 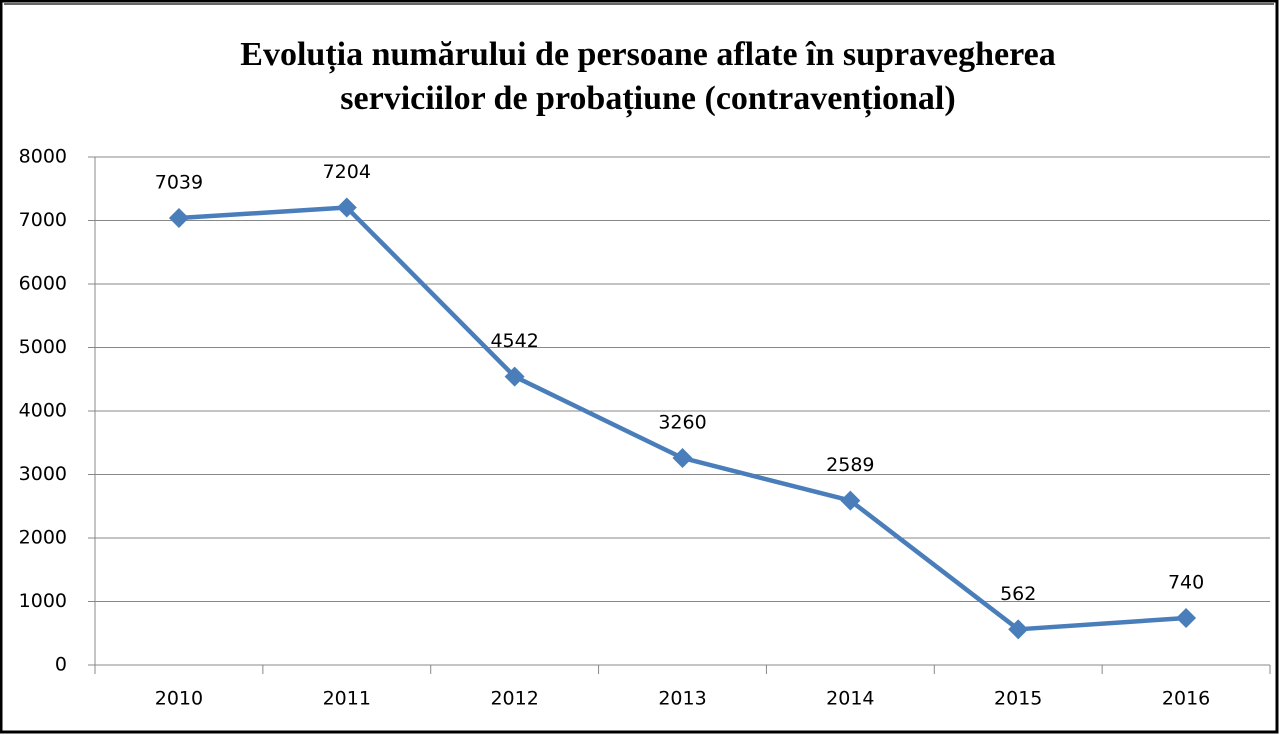 What do you see at coordinates (682, 699) in the screenshot?
I see `x-tick-label: 2013` at bounding box center [682, 699].